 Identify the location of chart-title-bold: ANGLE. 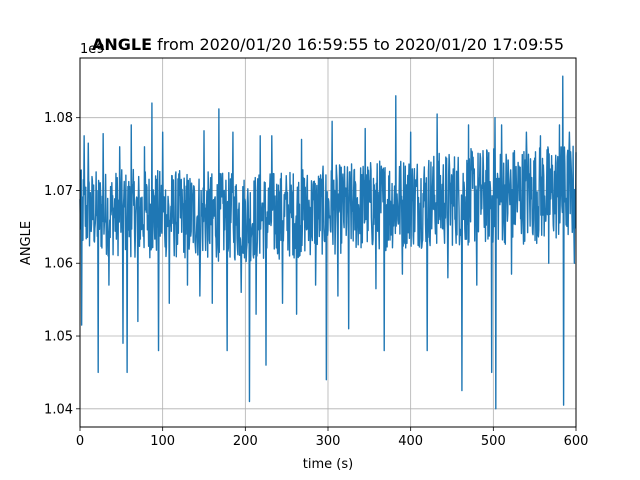
(122, 44).